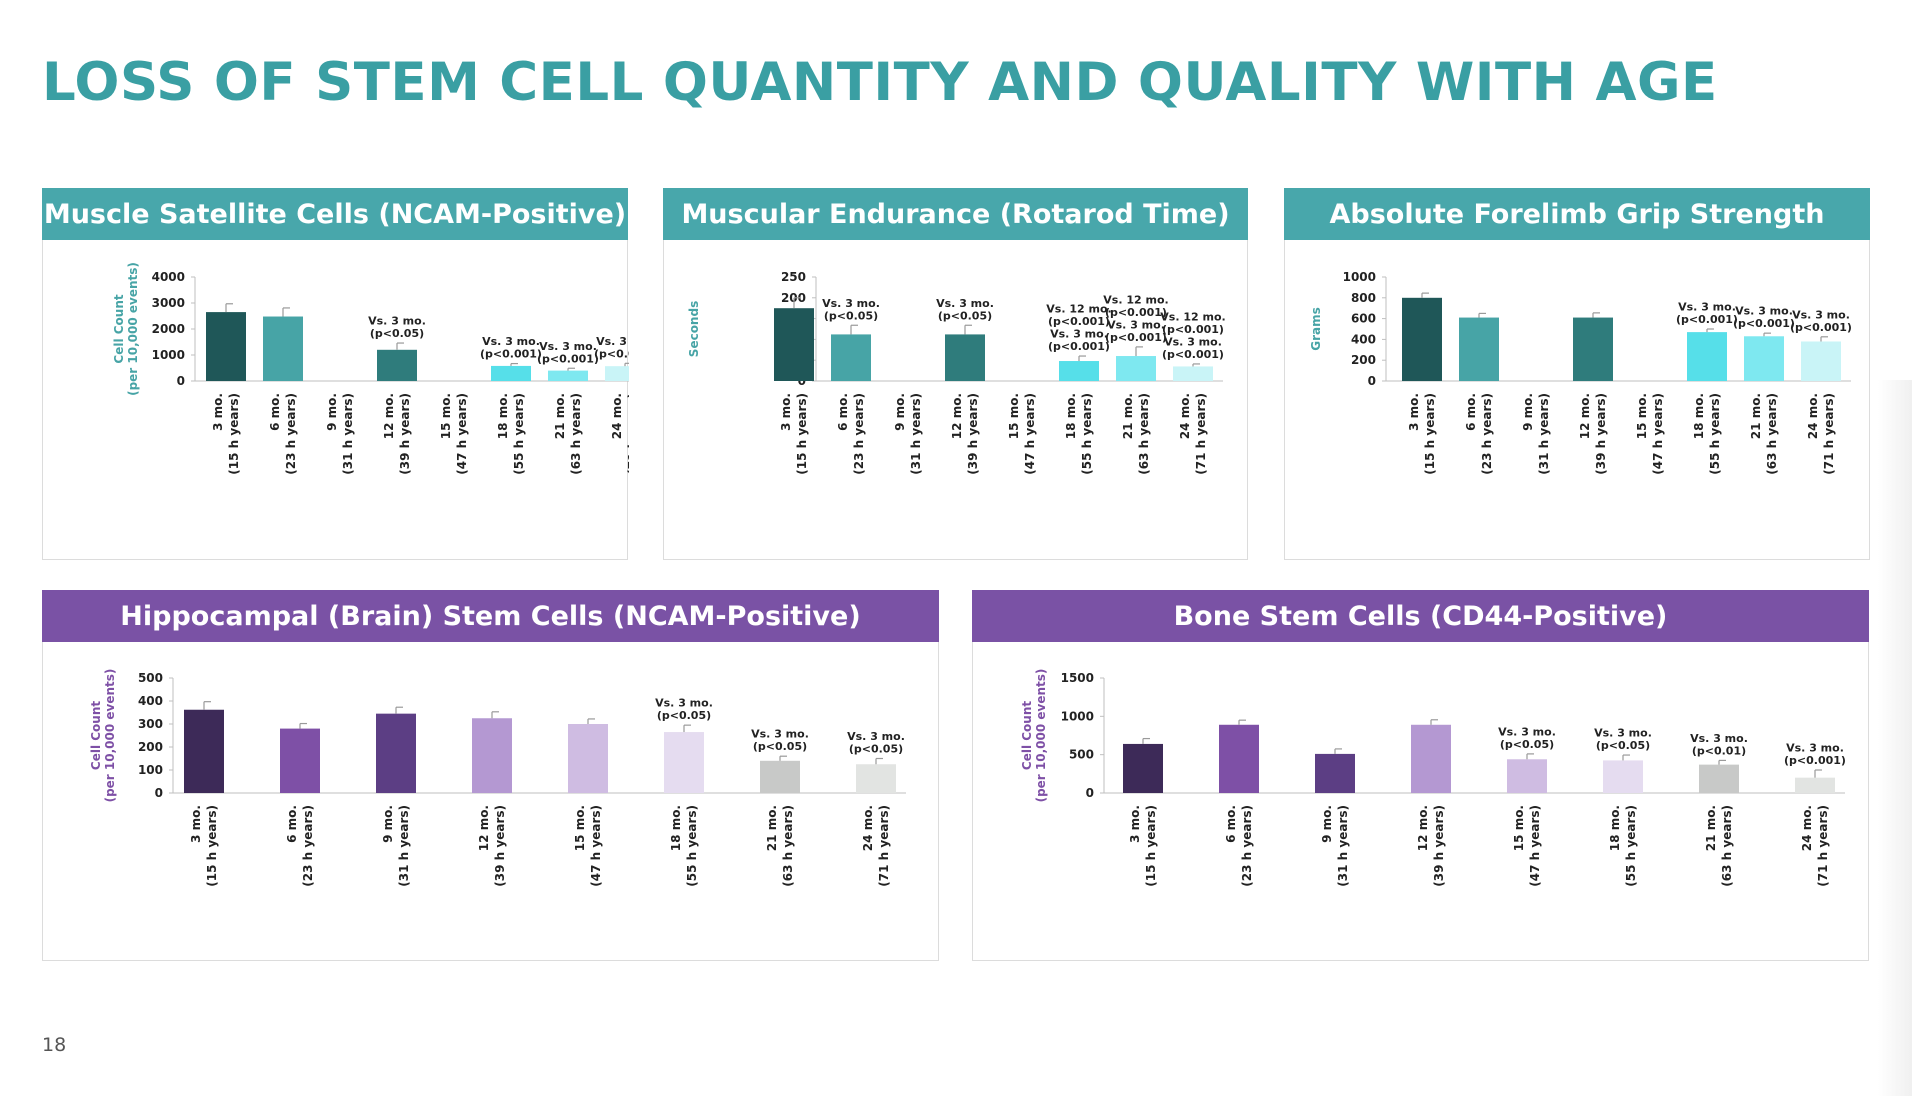  Describe the element at coordinates (676, 828) in the screenshot. I see `x-tick-label-line: 18 mo.` at that location.